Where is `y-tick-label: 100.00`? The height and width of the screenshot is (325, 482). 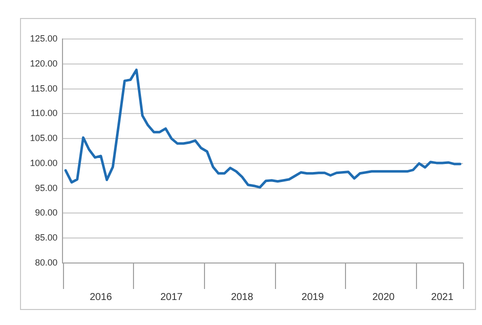
y-tick-label: 100.00 is located at coordinates (44, 163).